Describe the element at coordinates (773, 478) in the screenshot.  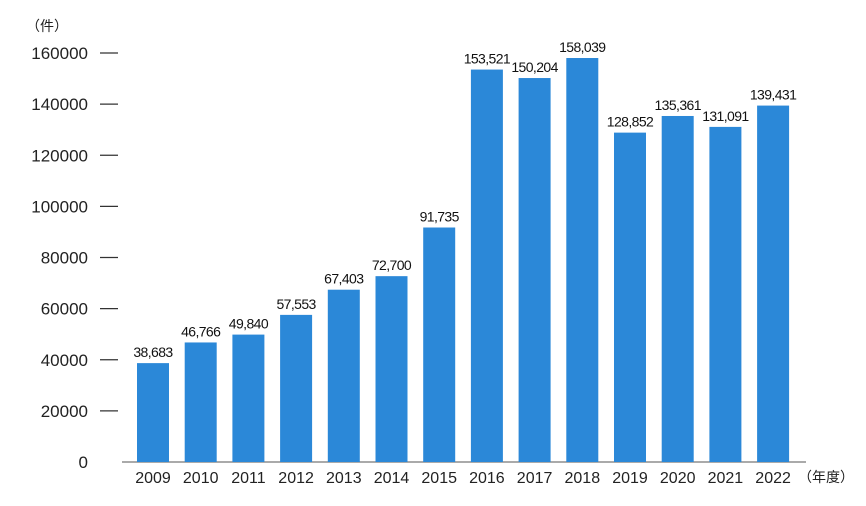
I see `x-tick-label-2022: 2022` at that location.